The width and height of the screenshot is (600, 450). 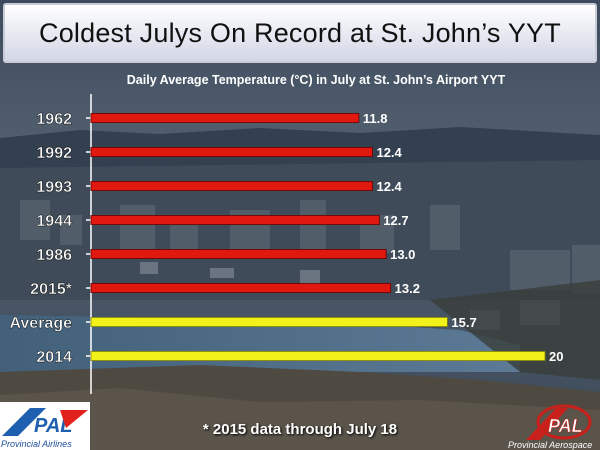 I want to click on provincial-airlines-logo: PAL Provincial Airlines, so click(x=45, y=426).